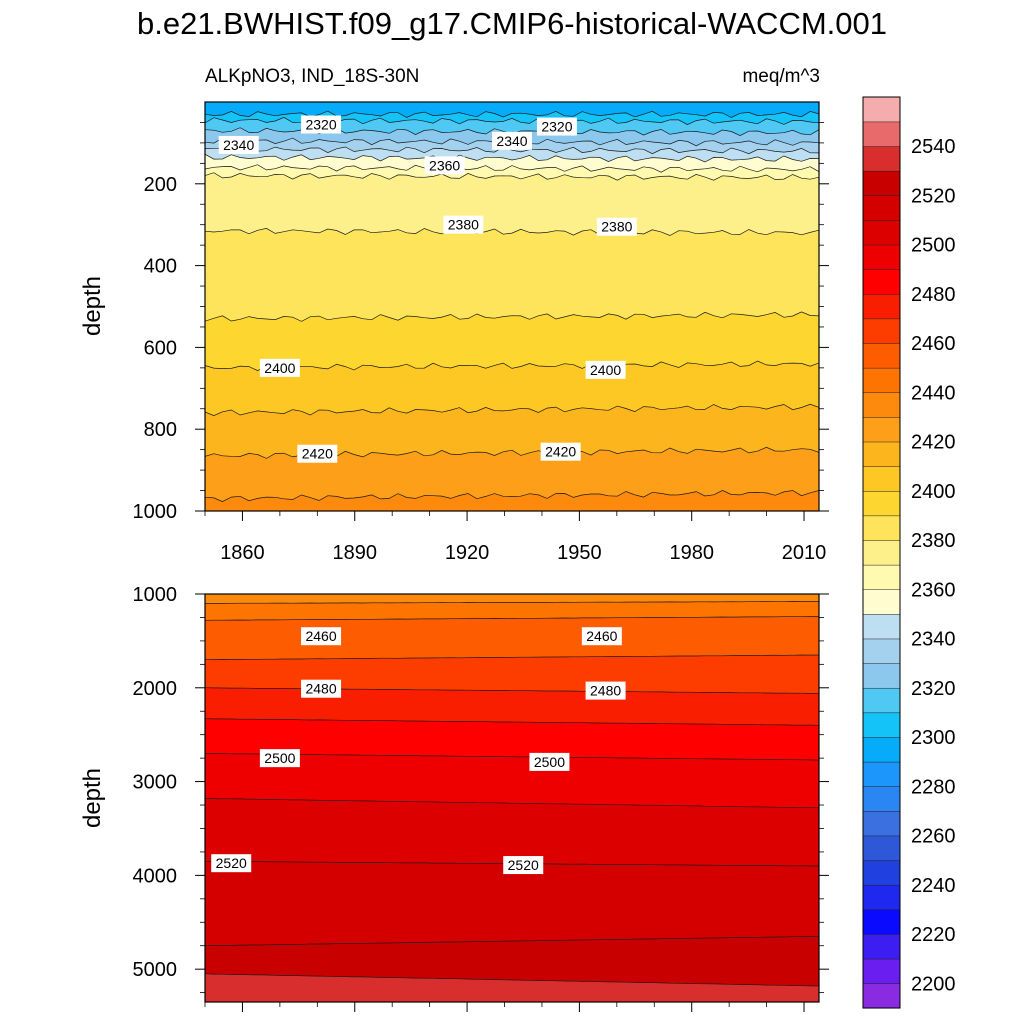 The image size is (1024, 1024). Describe the element at coordinates (418, 751) in the screenshot. I see `lower-contour-labels: 2460 2460 2480 2480 2500 2500 2520 2520` at that location.